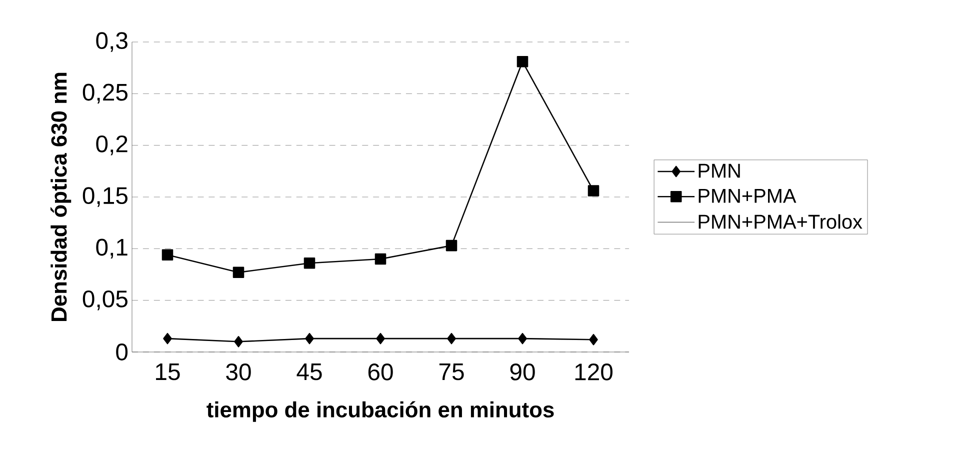 Image resolution: width=966 pixels, height=472 pixels. Describe the element at coordinates (105, 94) in the screenshot. I see `y-tick-label: 0,25` at that location.